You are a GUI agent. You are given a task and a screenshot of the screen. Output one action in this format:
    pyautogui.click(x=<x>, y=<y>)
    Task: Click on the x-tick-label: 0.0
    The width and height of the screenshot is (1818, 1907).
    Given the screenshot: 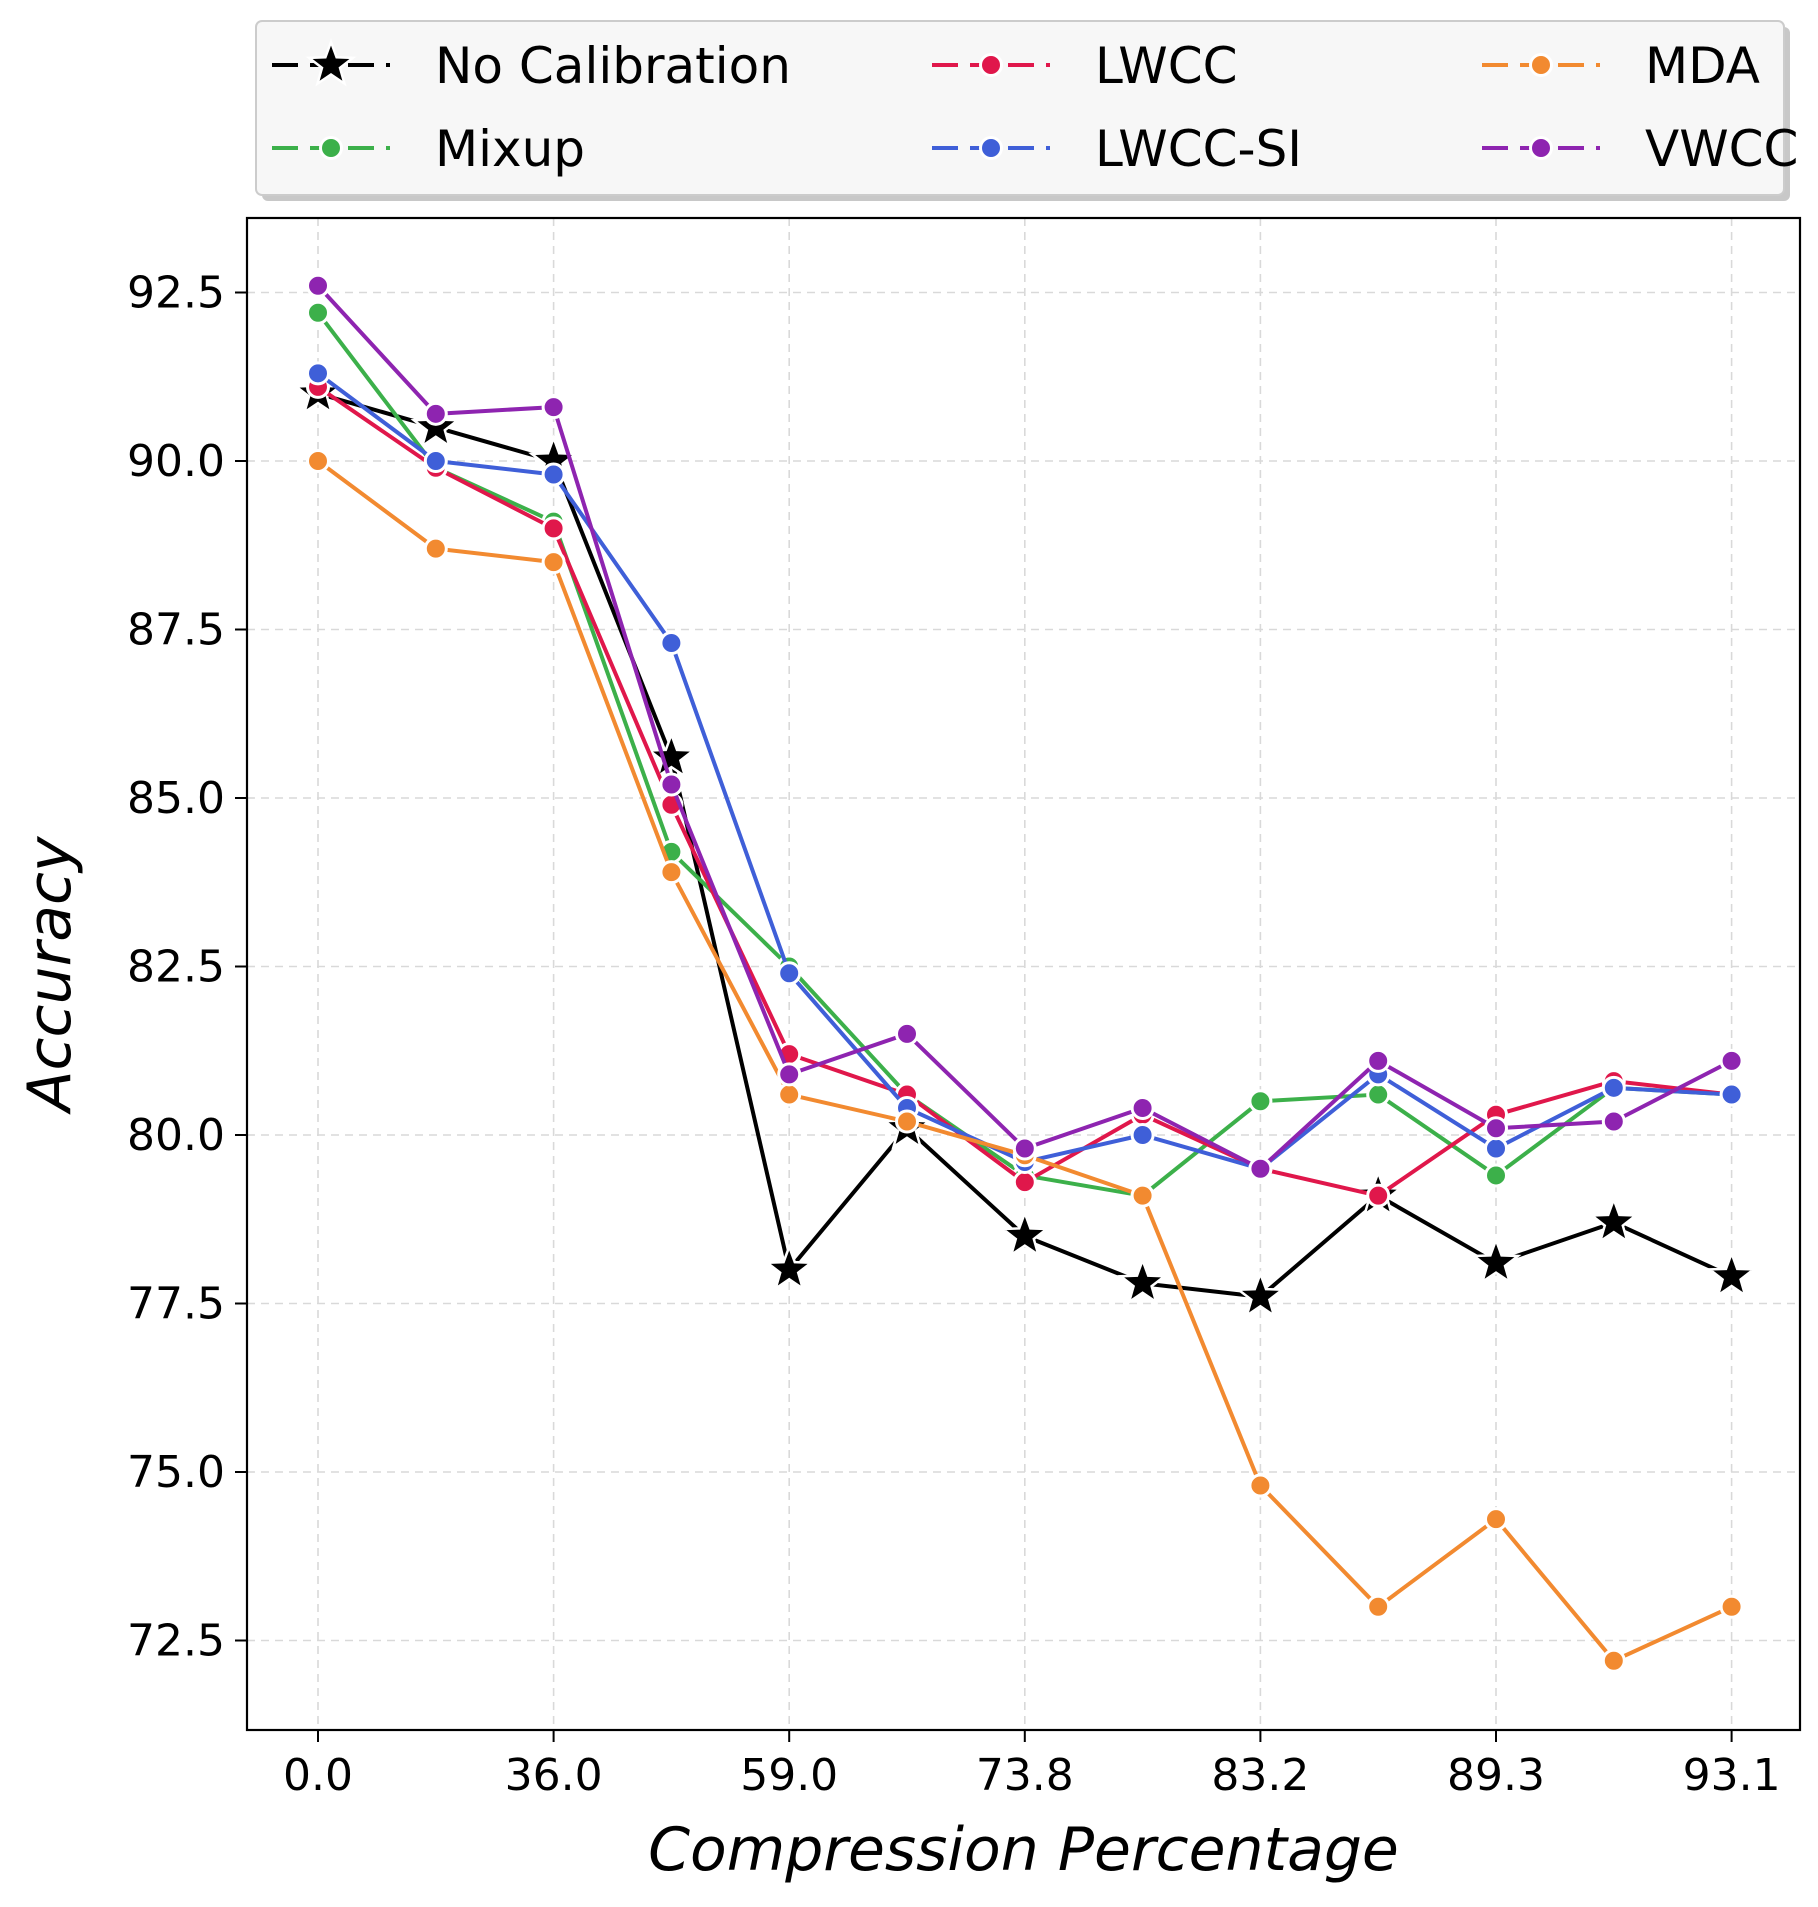 What is the action you would take?
    pyautogui.click(x=318, y=1775)
    